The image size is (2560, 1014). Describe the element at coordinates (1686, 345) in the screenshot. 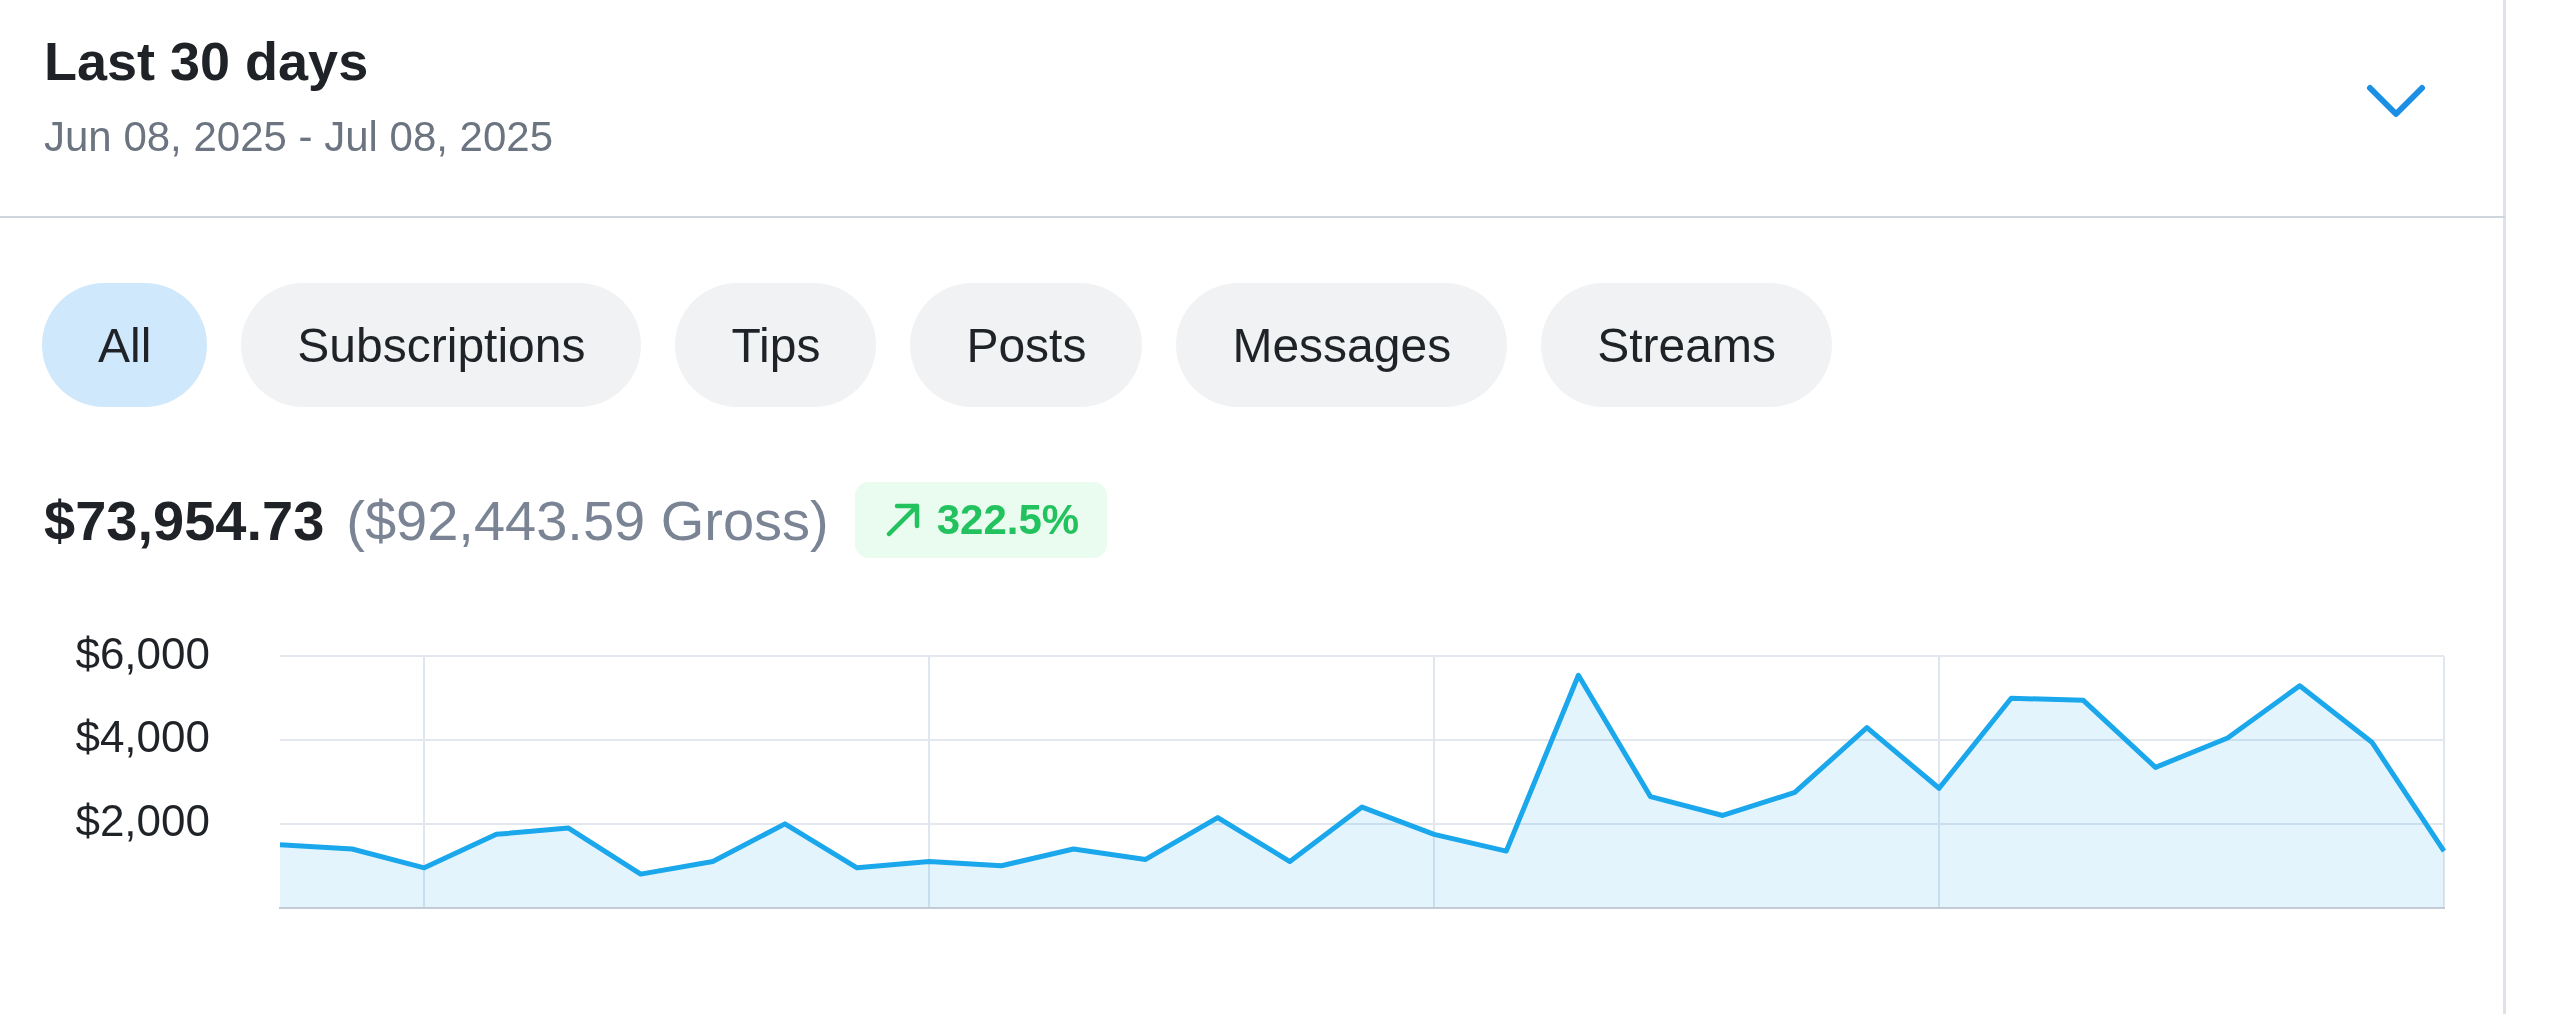

I see `text: Streams` at that location.